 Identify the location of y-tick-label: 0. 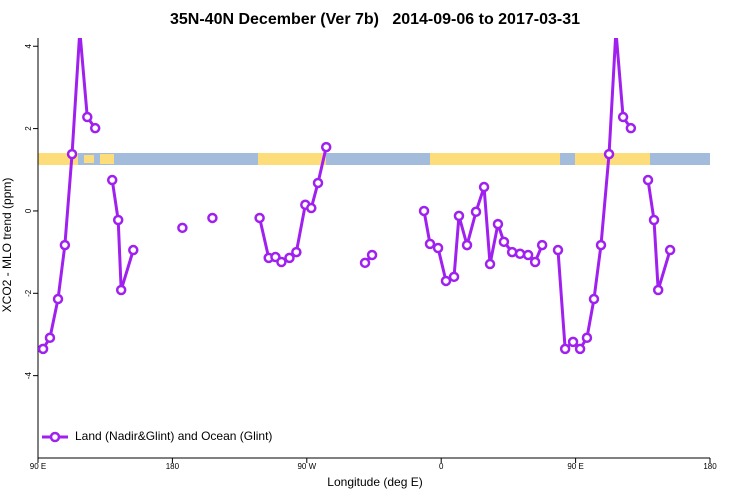
(28, 210).